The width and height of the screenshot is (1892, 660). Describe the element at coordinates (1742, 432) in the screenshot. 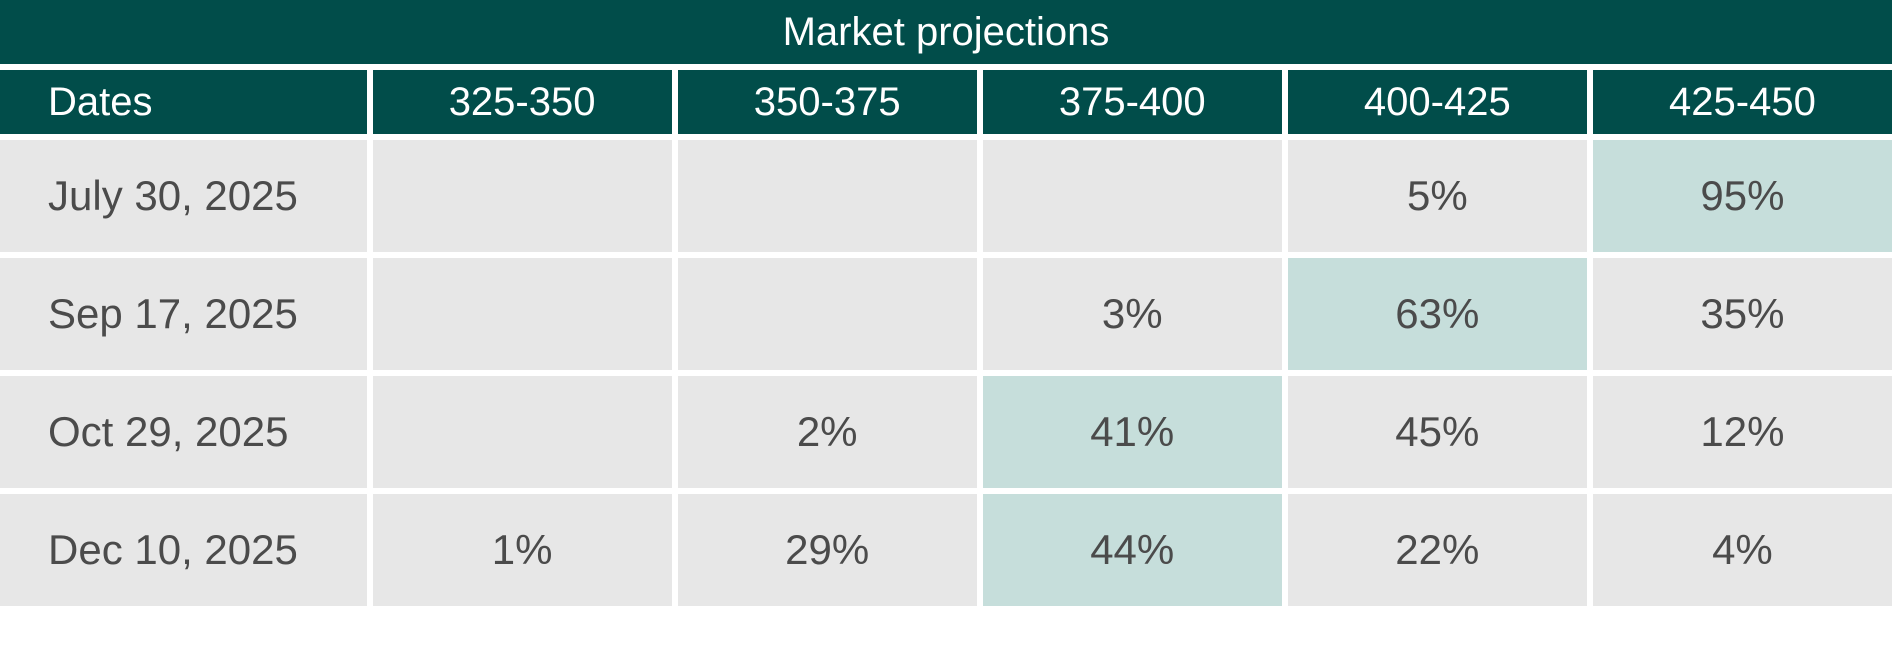

I see `probability-cell: 12%` at that location.